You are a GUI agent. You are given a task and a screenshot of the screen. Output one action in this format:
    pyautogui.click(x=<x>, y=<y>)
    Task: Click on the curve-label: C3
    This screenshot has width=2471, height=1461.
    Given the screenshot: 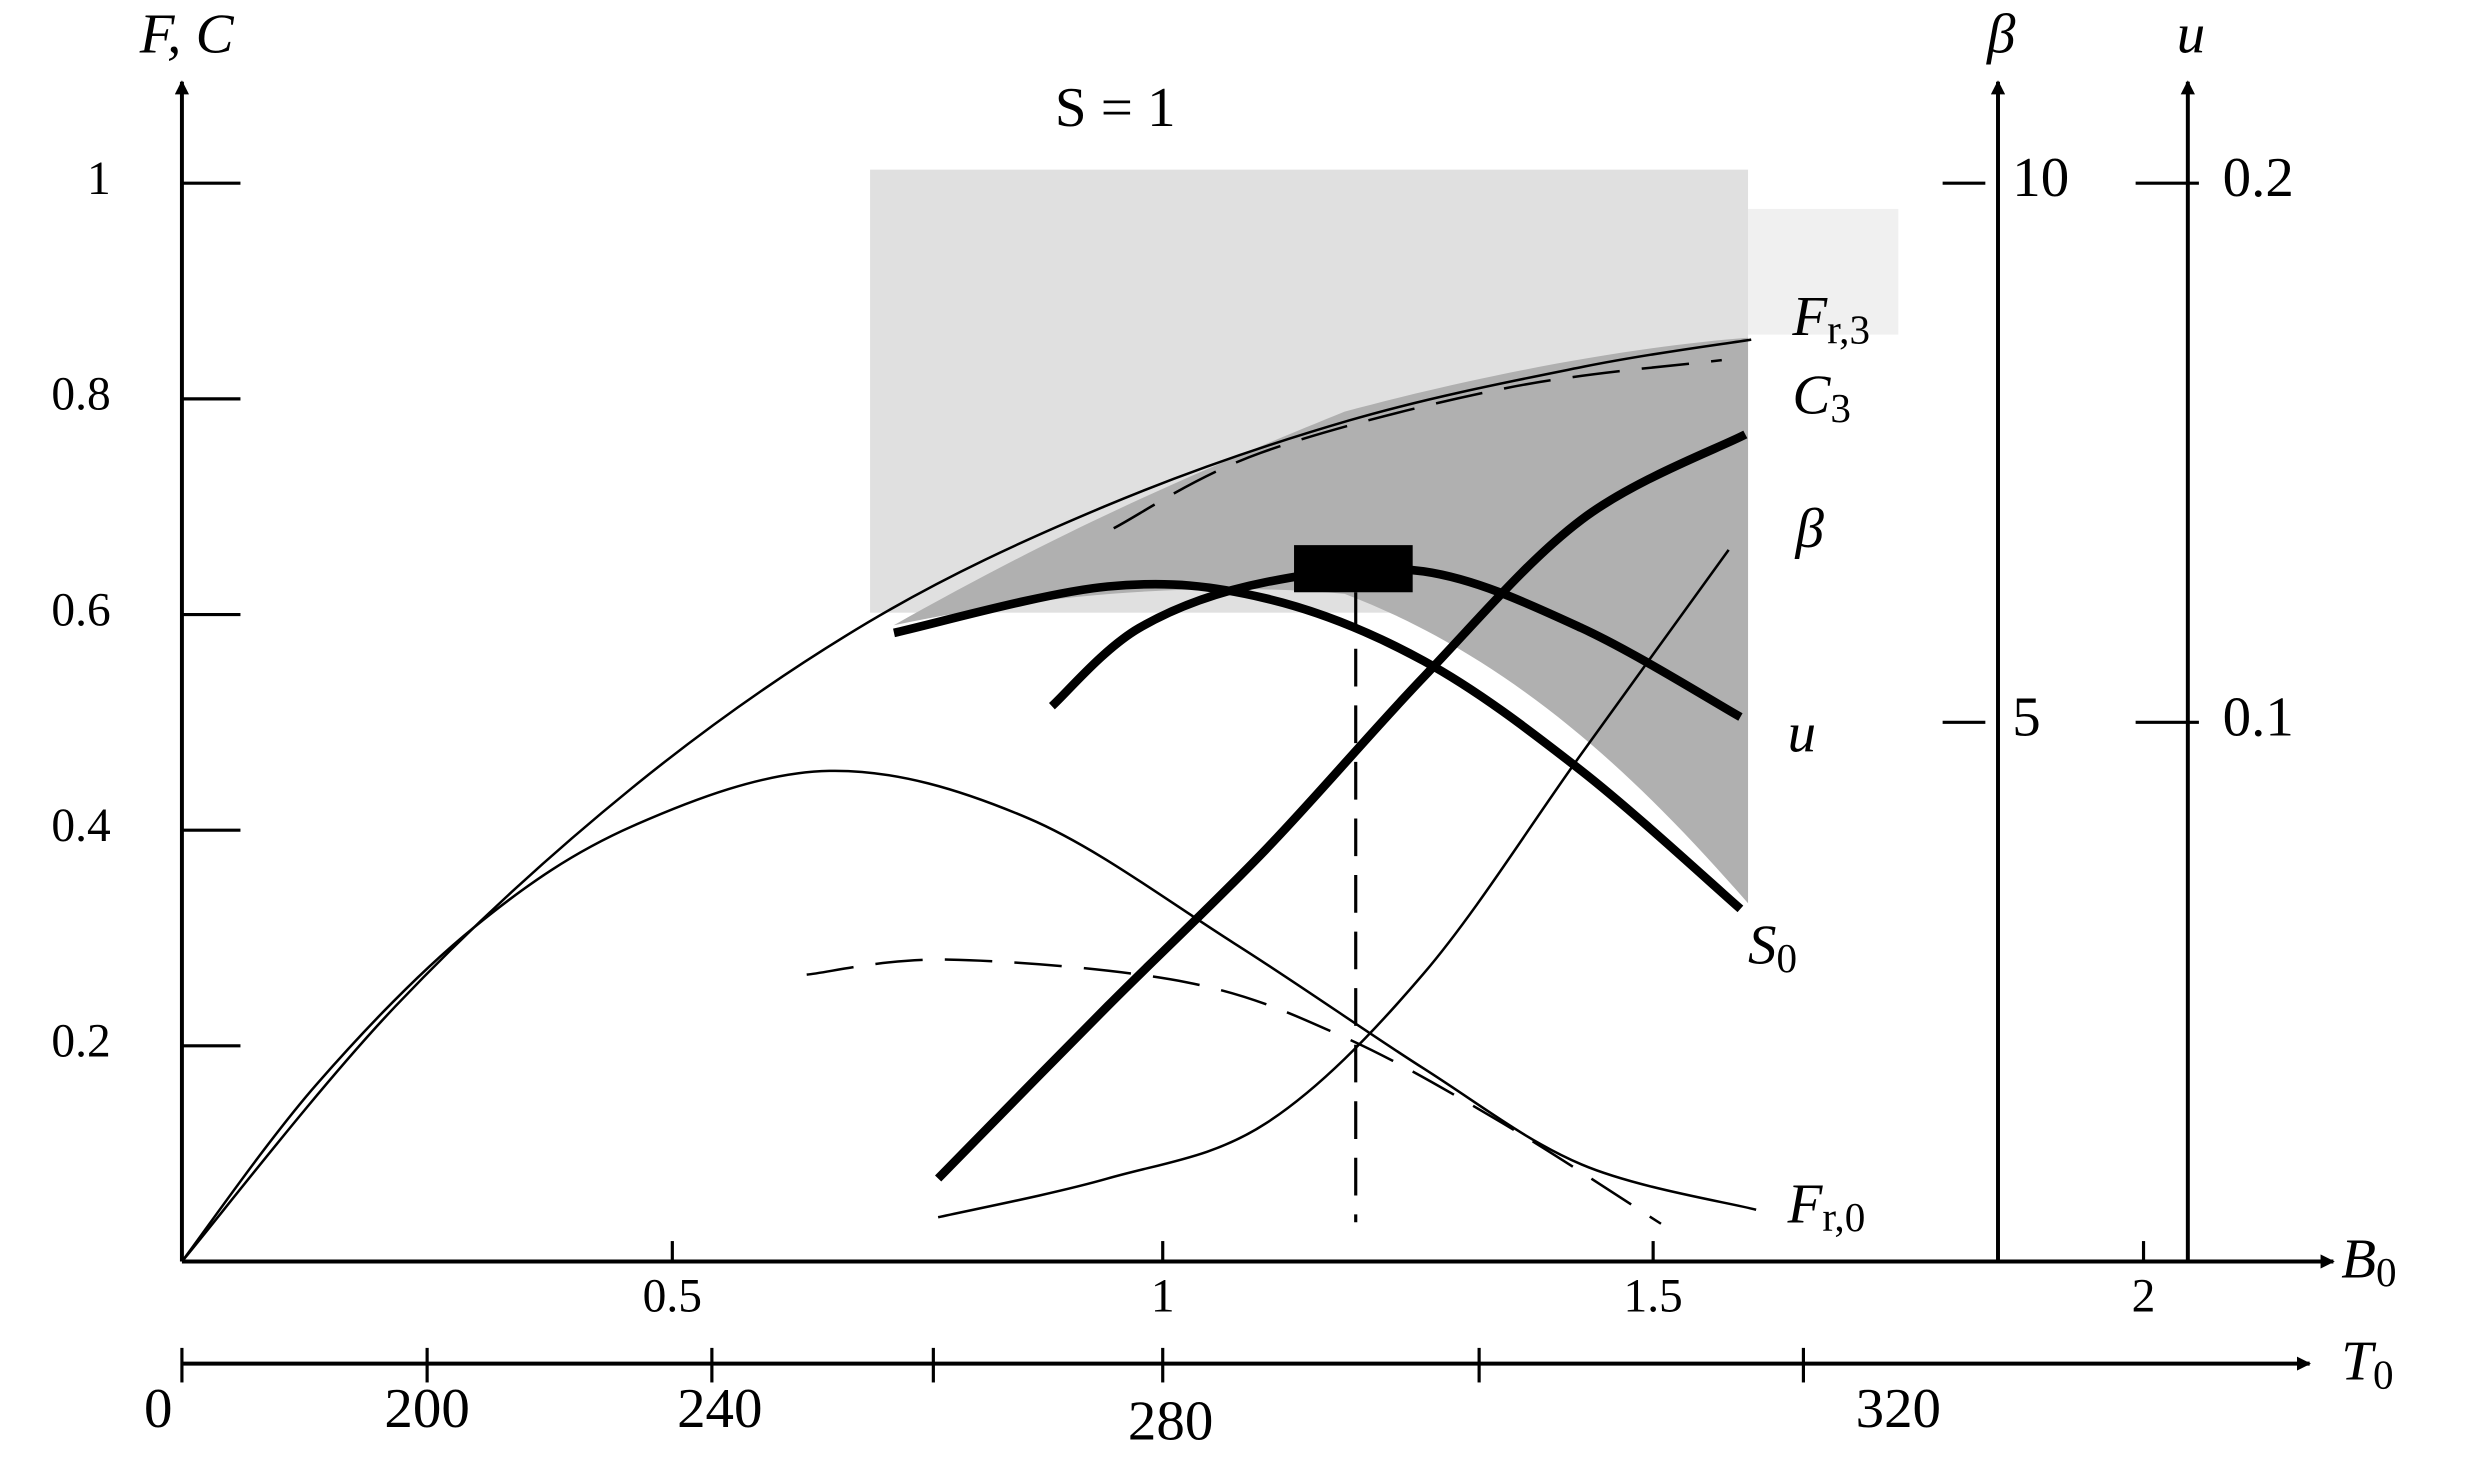 What is the action you would take?
    pyautogui.click(x=1821, y=398)
    